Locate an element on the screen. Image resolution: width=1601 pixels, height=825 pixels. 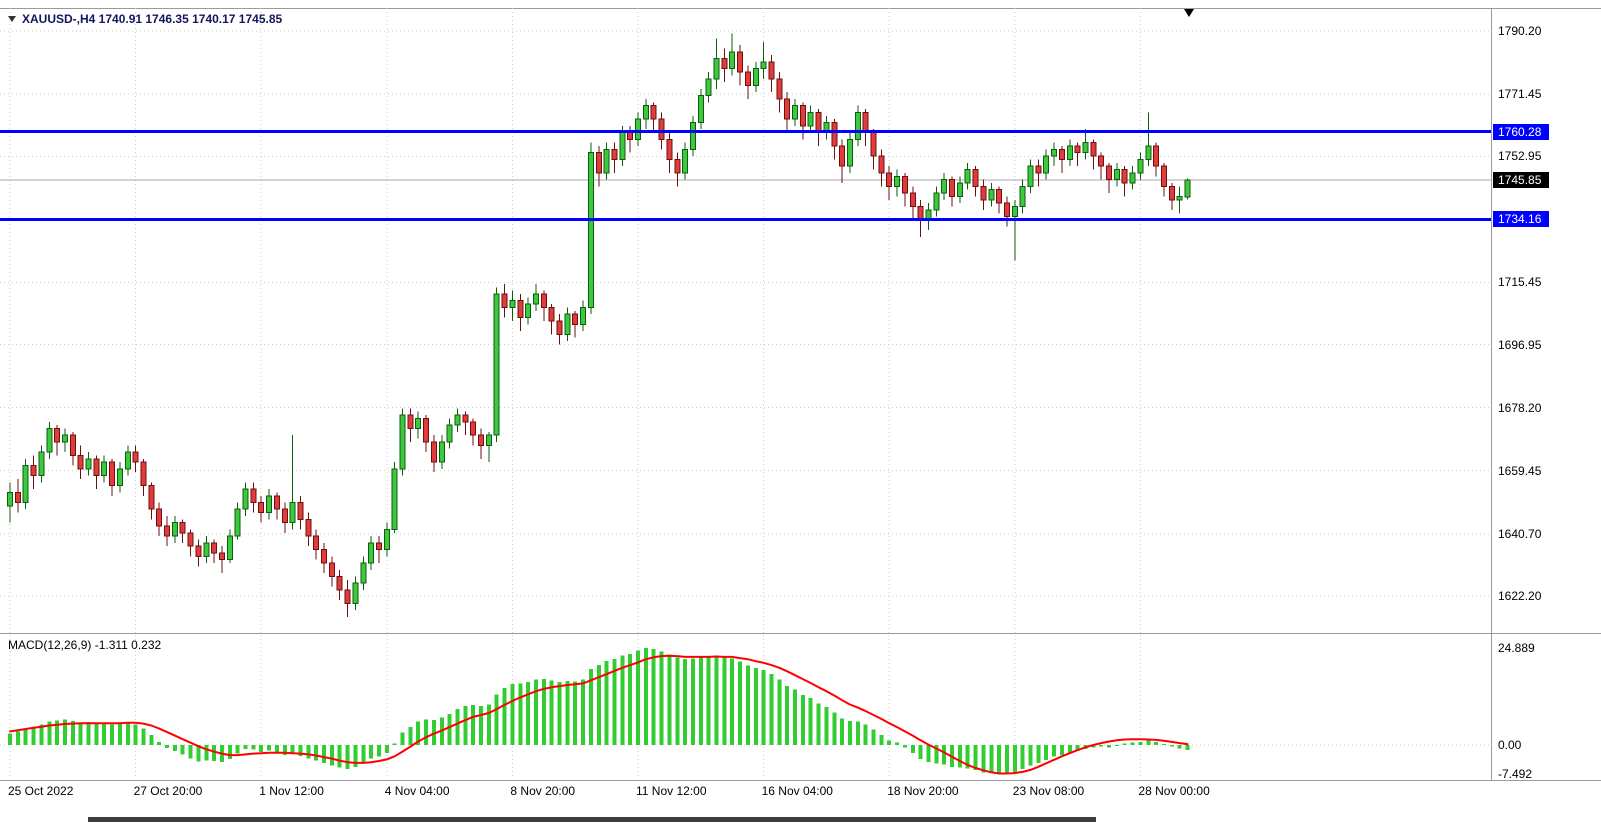
time-axis-label: 25 Oct 2022 is located at coordinates (41, 791).